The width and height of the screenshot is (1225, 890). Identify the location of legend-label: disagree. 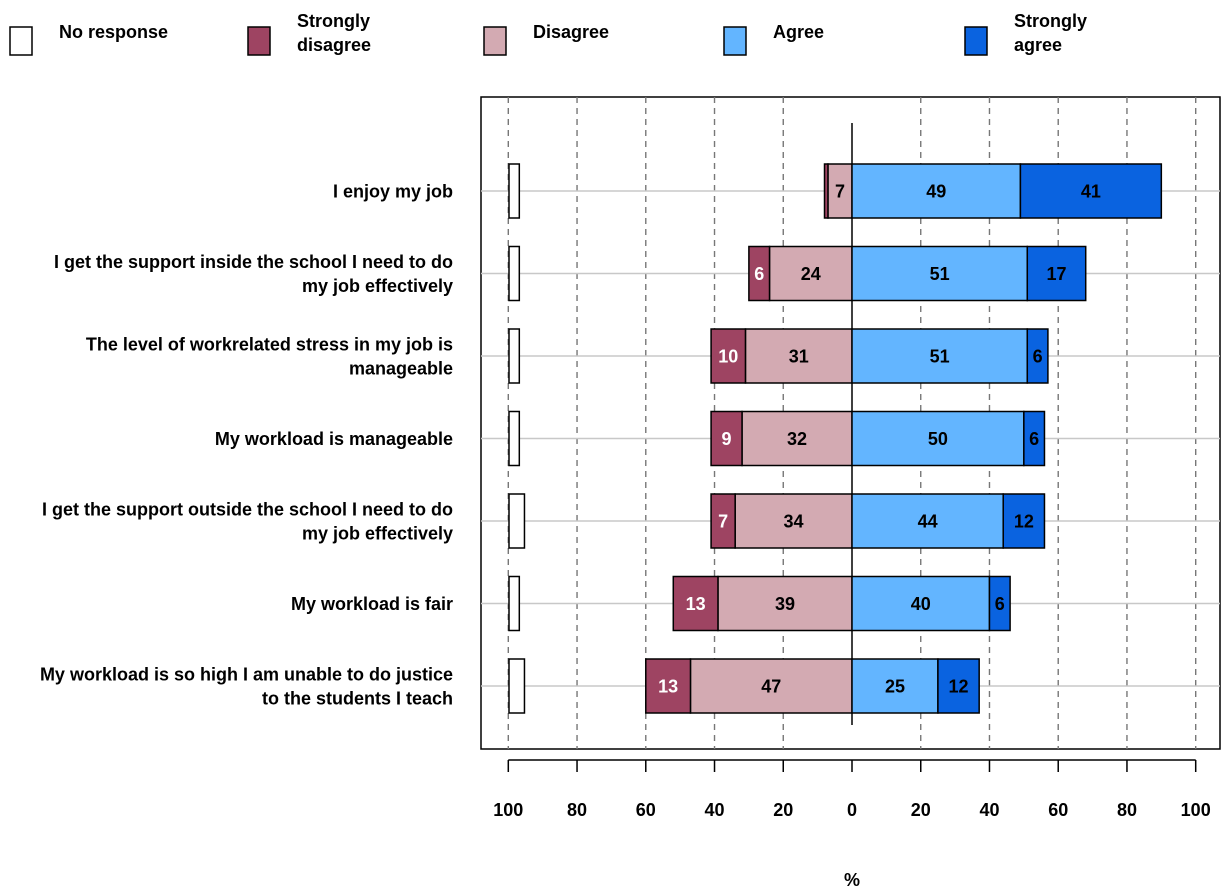
(334, 45).